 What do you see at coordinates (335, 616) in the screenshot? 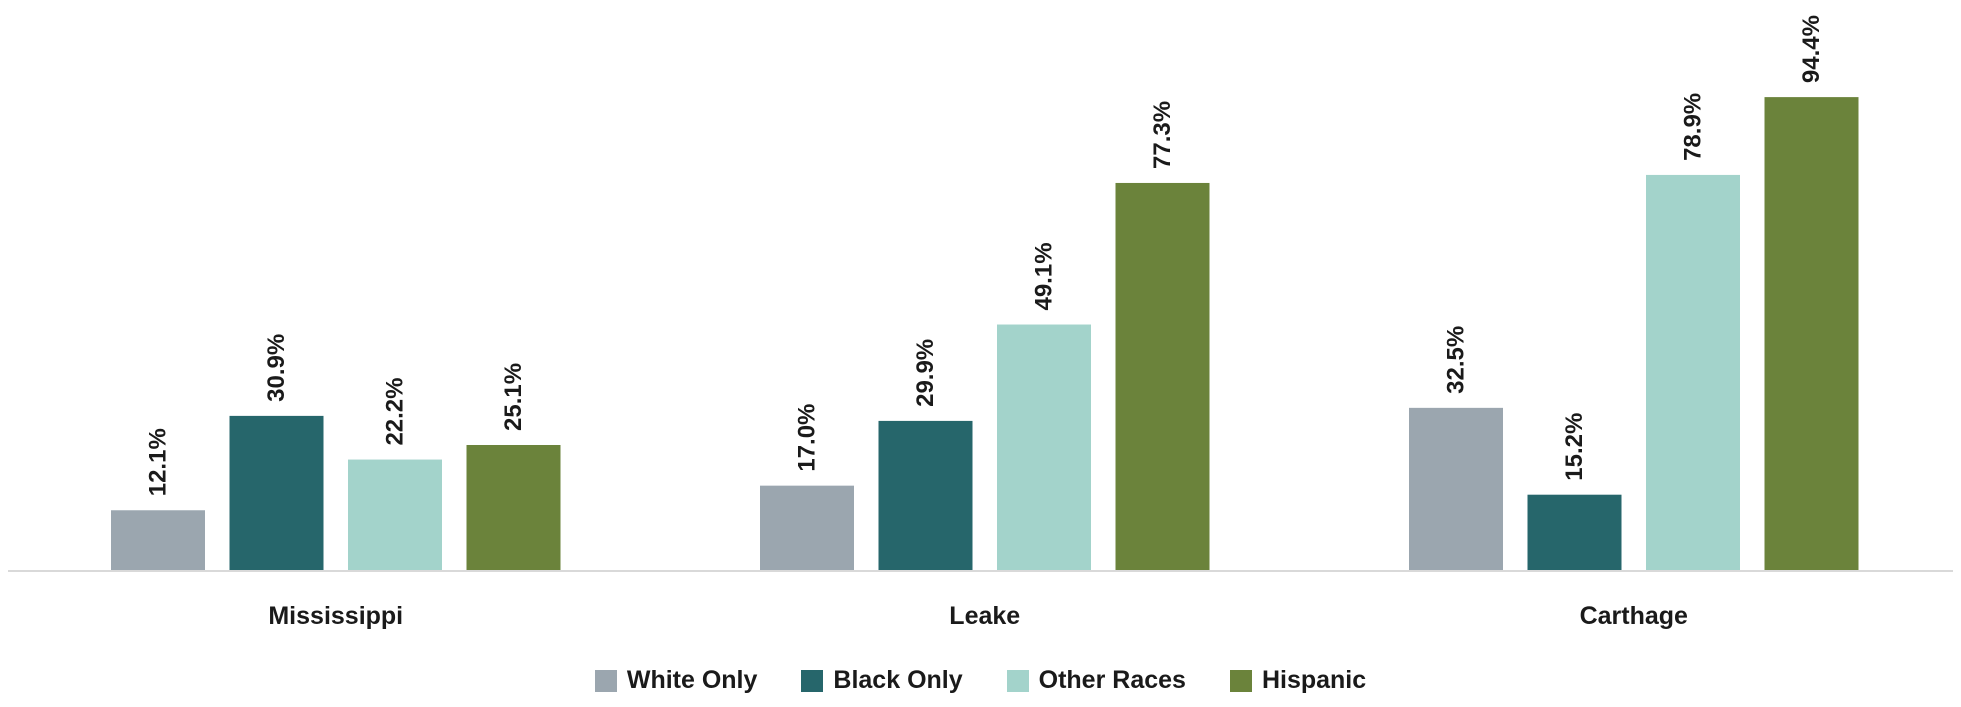
I see `category-label: Mississippi` at bounding box center [335, 616].